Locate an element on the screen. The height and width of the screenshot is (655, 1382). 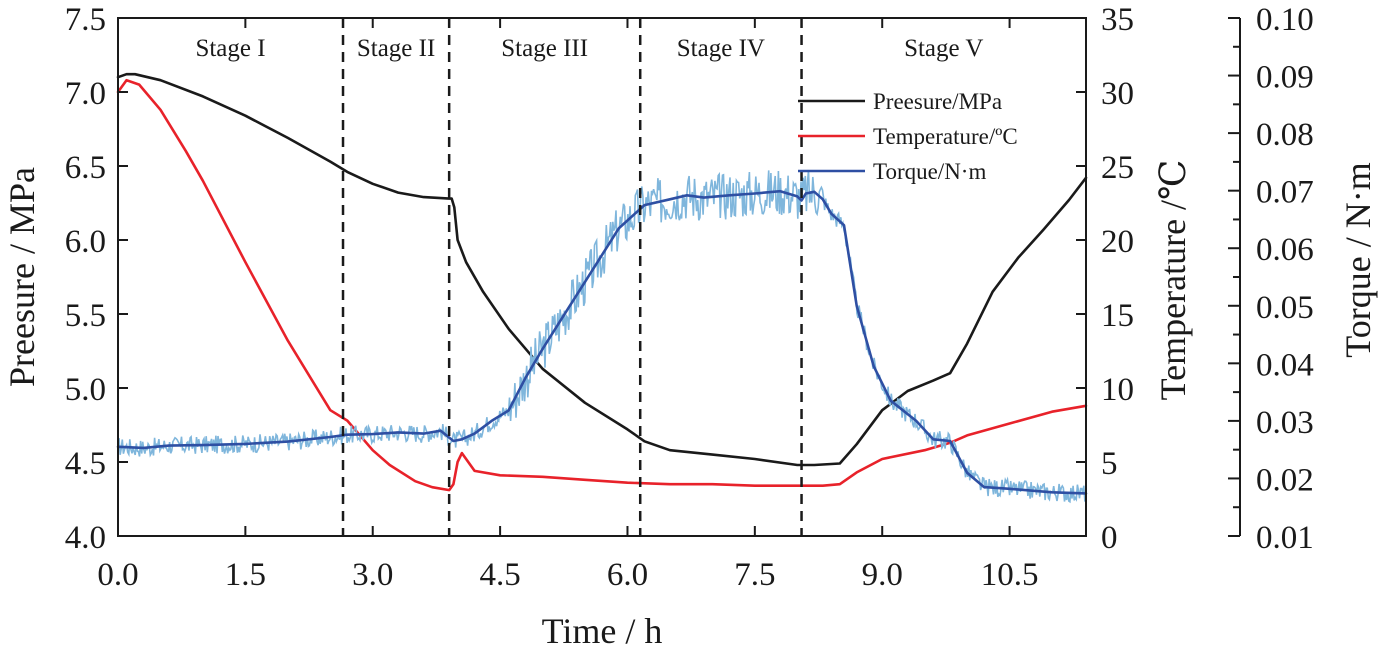
pressure-tick-label: 5.0 is located at coordinates (85, 390).